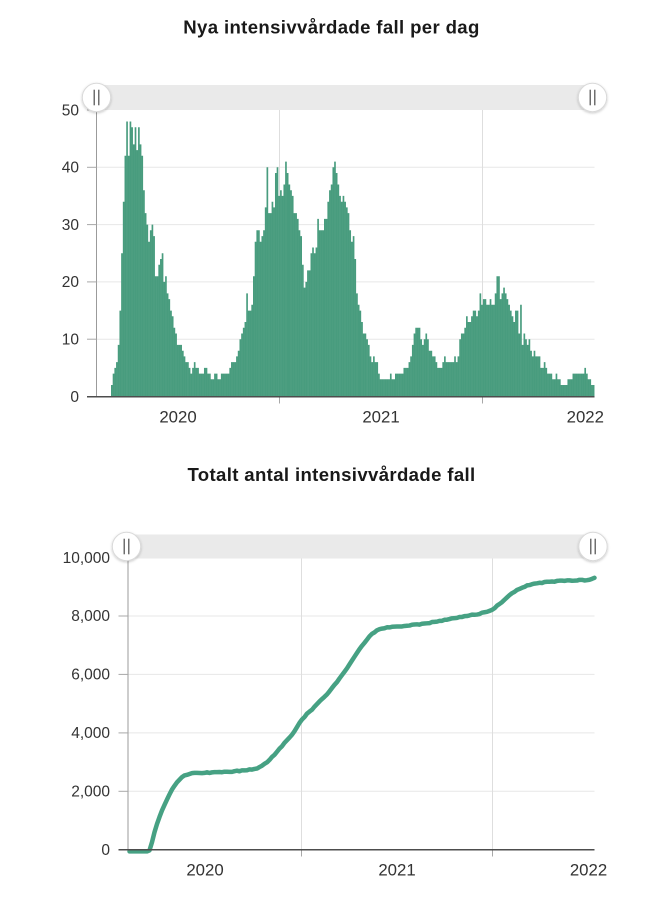 The width and height of the screenshot is (660, 902). I want to click on svg-text: 10, so click(71, 340).